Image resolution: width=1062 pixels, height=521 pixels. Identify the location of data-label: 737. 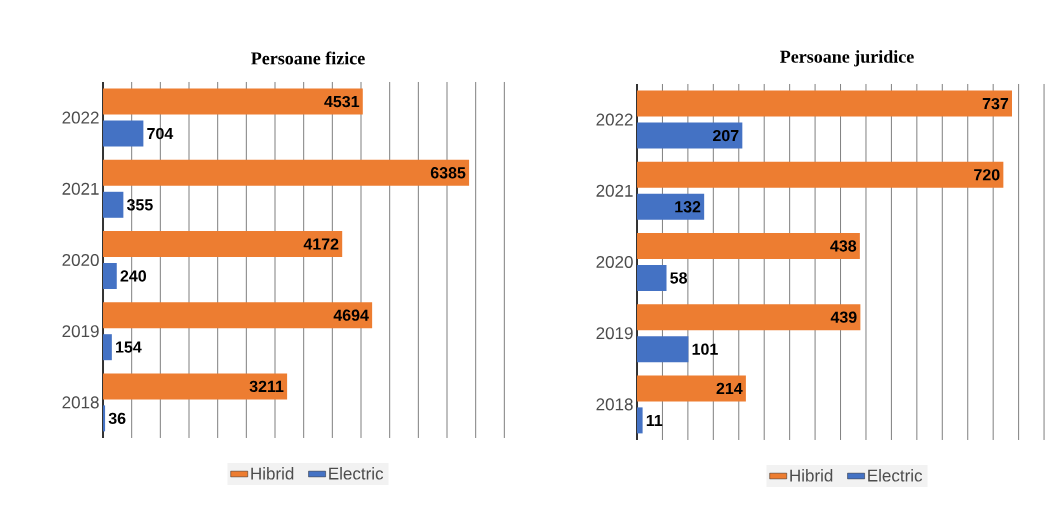
(995, 103).